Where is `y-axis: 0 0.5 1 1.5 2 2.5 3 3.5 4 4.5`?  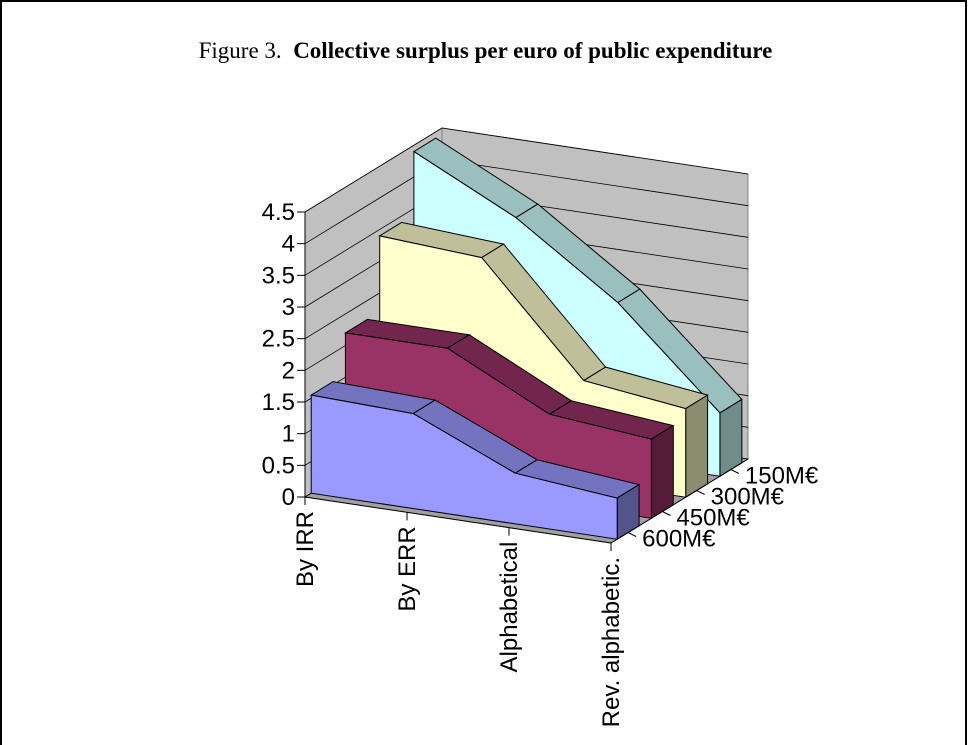 y-axis: 0 0.5 1 1.5 2 2.5 3 3.5 4 4.5 is located at coordinates (284, 355).